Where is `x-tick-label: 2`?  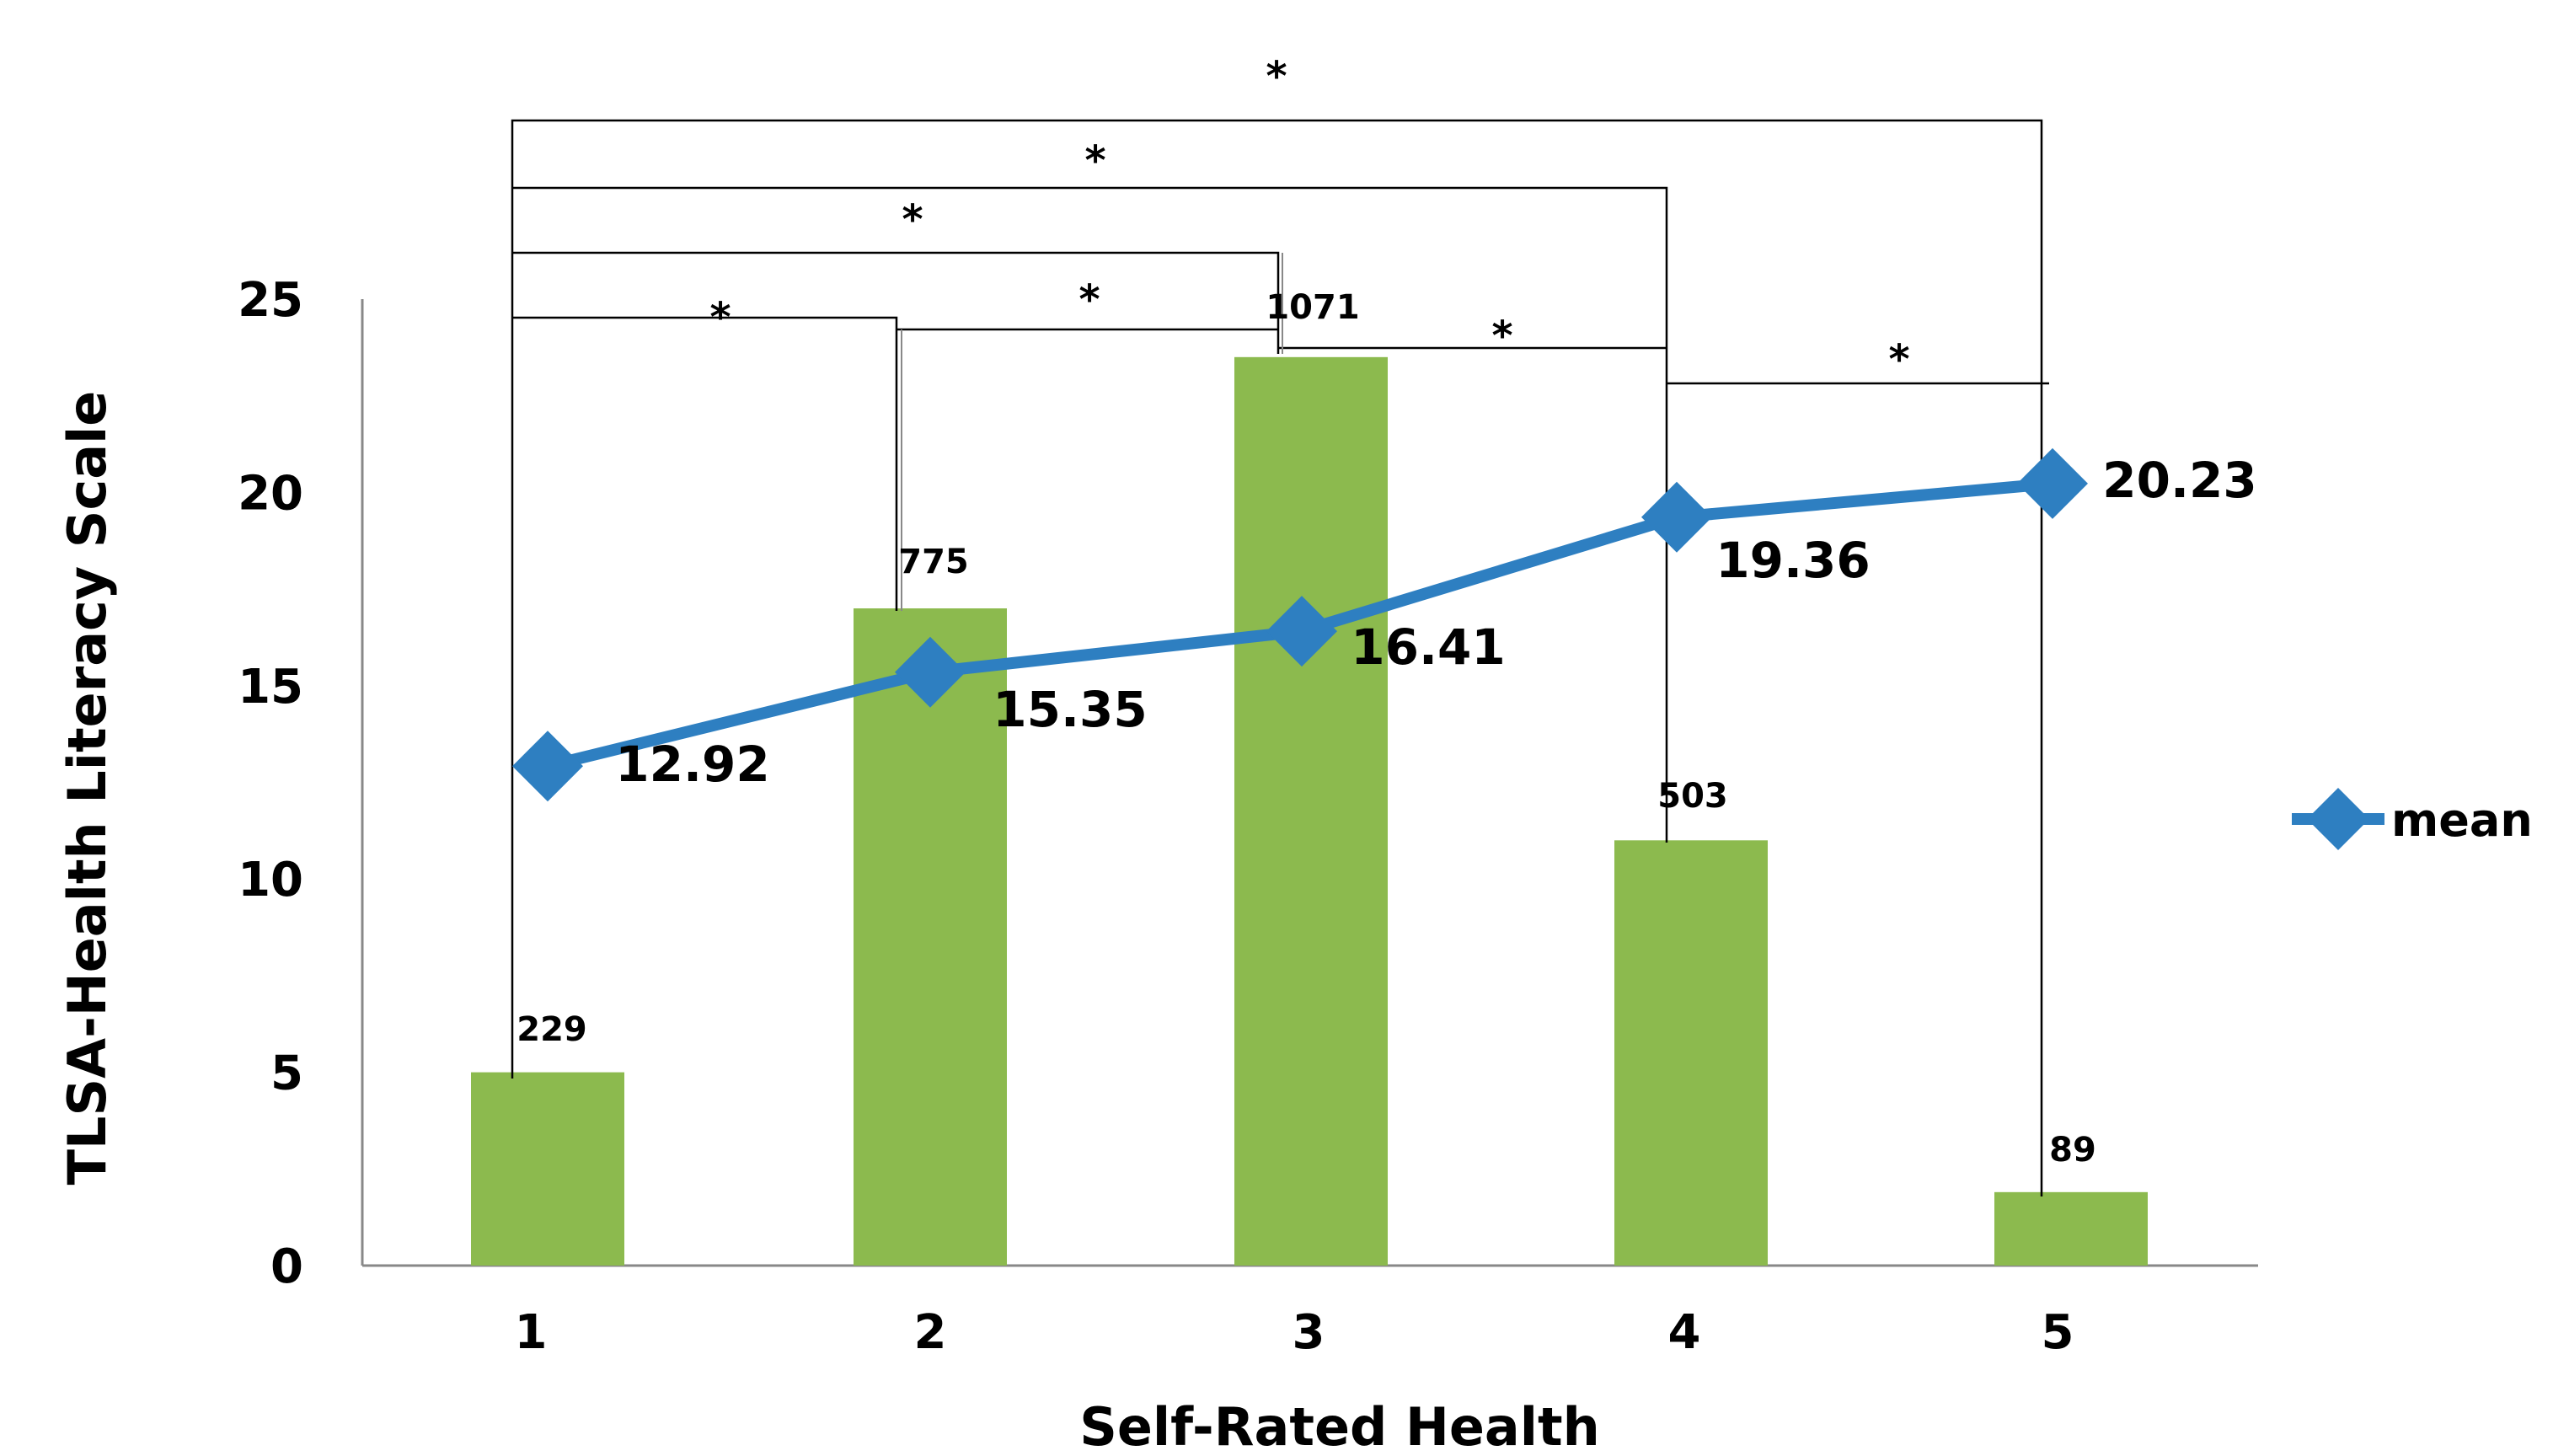
x-tick-label: 2 is located at coordinates (930, 1332).